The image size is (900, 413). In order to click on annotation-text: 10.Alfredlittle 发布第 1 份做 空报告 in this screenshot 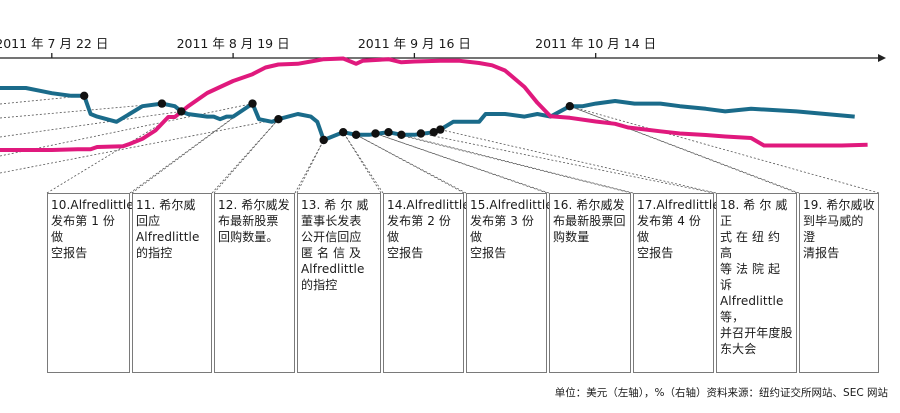, I will do `click(92, 229)`.